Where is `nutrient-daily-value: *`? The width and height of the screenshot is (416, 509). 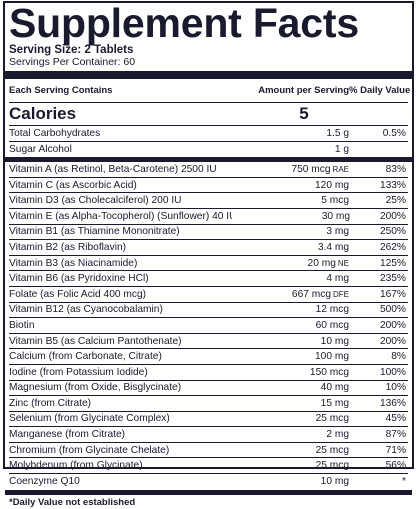
nutrient-daily-value: * is located at coordinates (404, 482).